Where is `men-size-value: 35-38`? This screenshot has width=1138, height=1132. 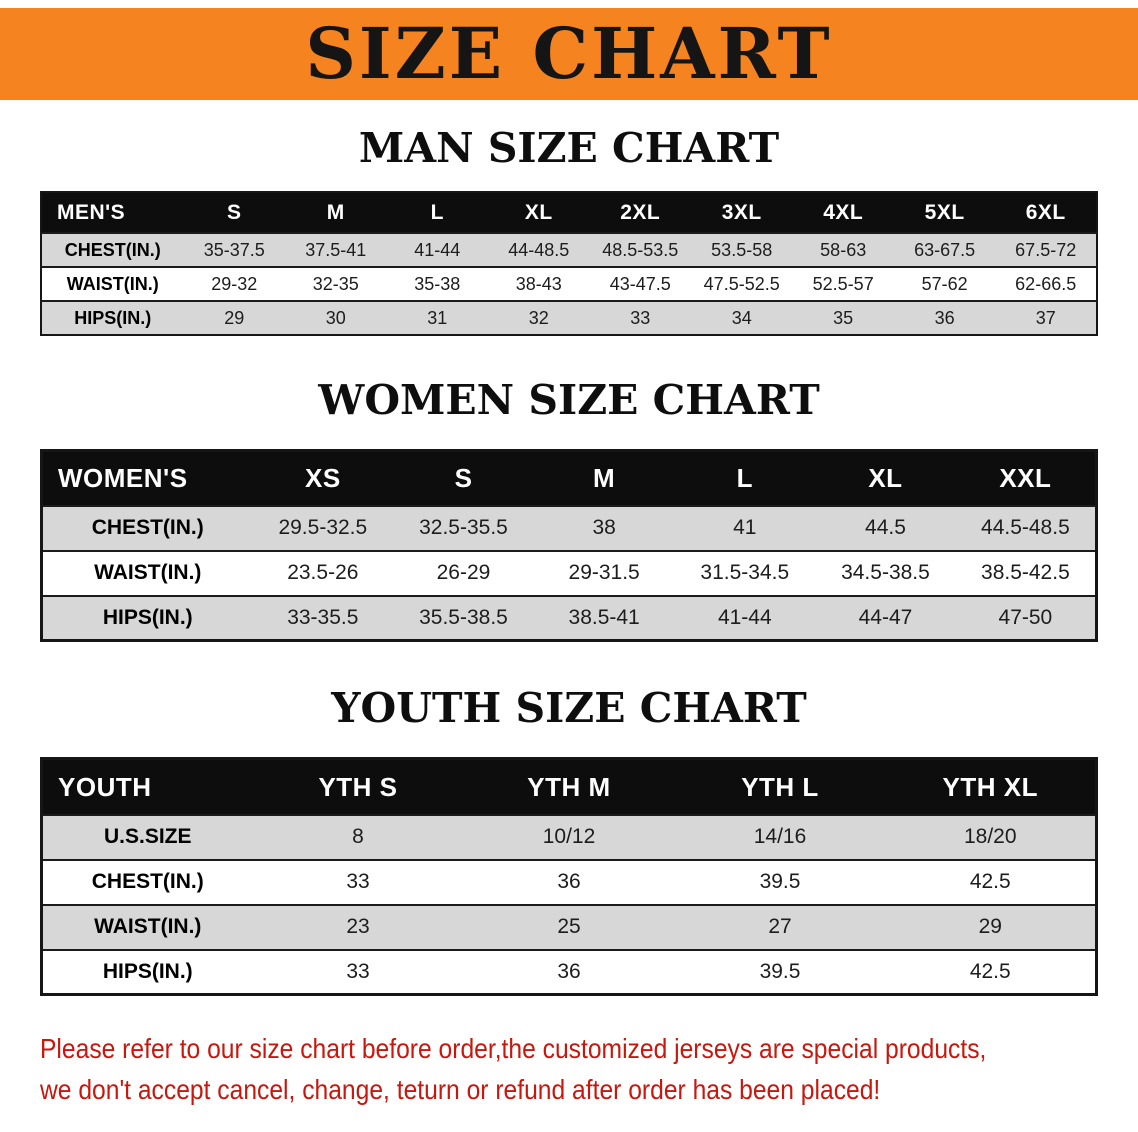
men-size-value: 35-38 is located at coordinates (437, 284).